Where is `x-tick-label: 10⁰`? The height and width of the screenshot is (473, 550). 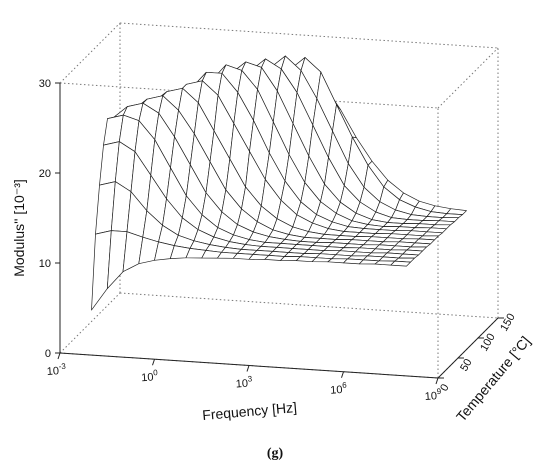
x-tick-label: 10⁰ is located at coordinates (150, 376).